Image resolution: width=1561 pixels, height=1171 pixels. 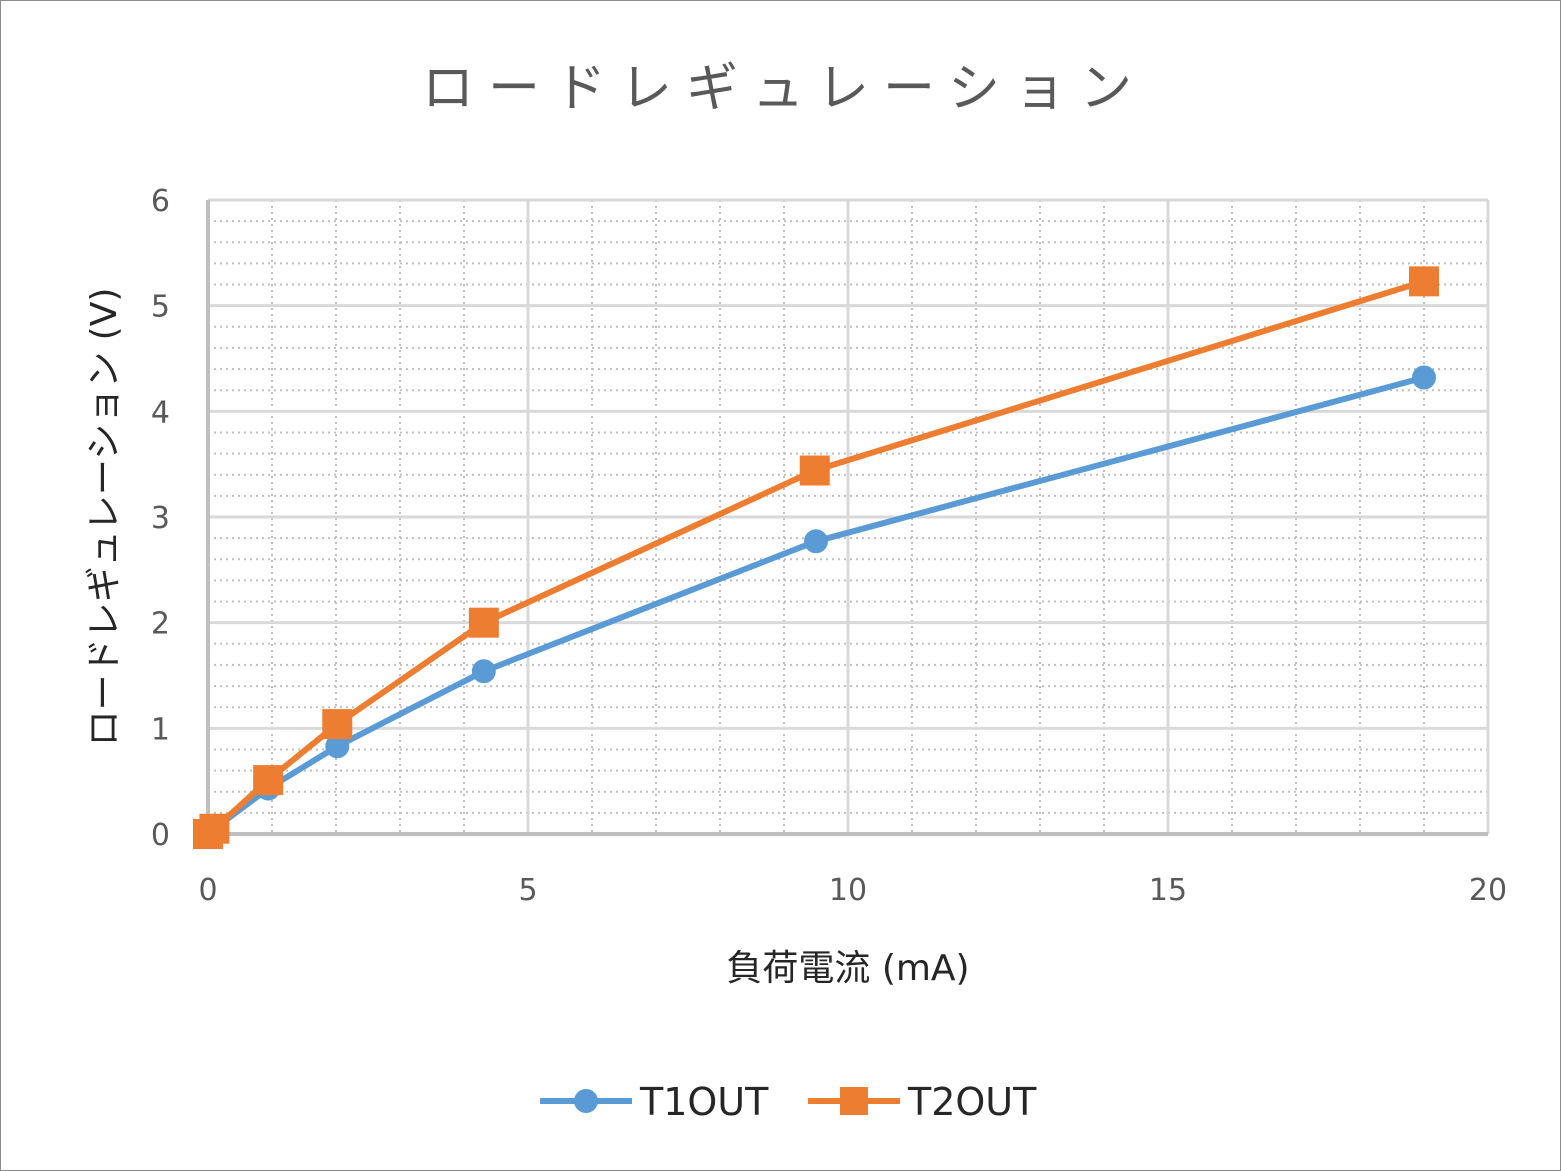 I want to click on x-tick-label: 5, so click(x=527, y=890).